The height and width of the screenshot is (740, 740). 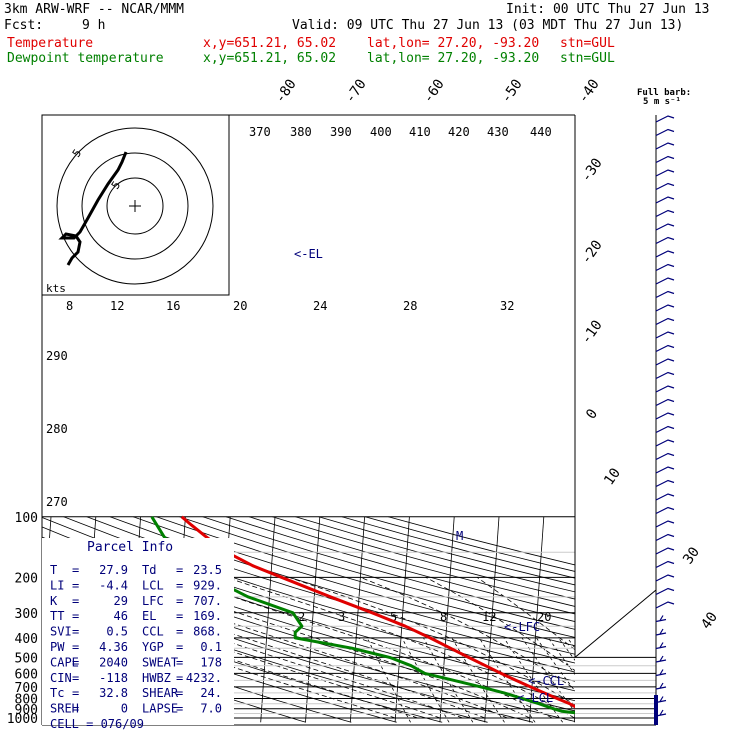 What do you see at coordinates (160, 693) in the screenshot?
I see `parcel-param-name: SHEAR` at bounding box center [160, 693].